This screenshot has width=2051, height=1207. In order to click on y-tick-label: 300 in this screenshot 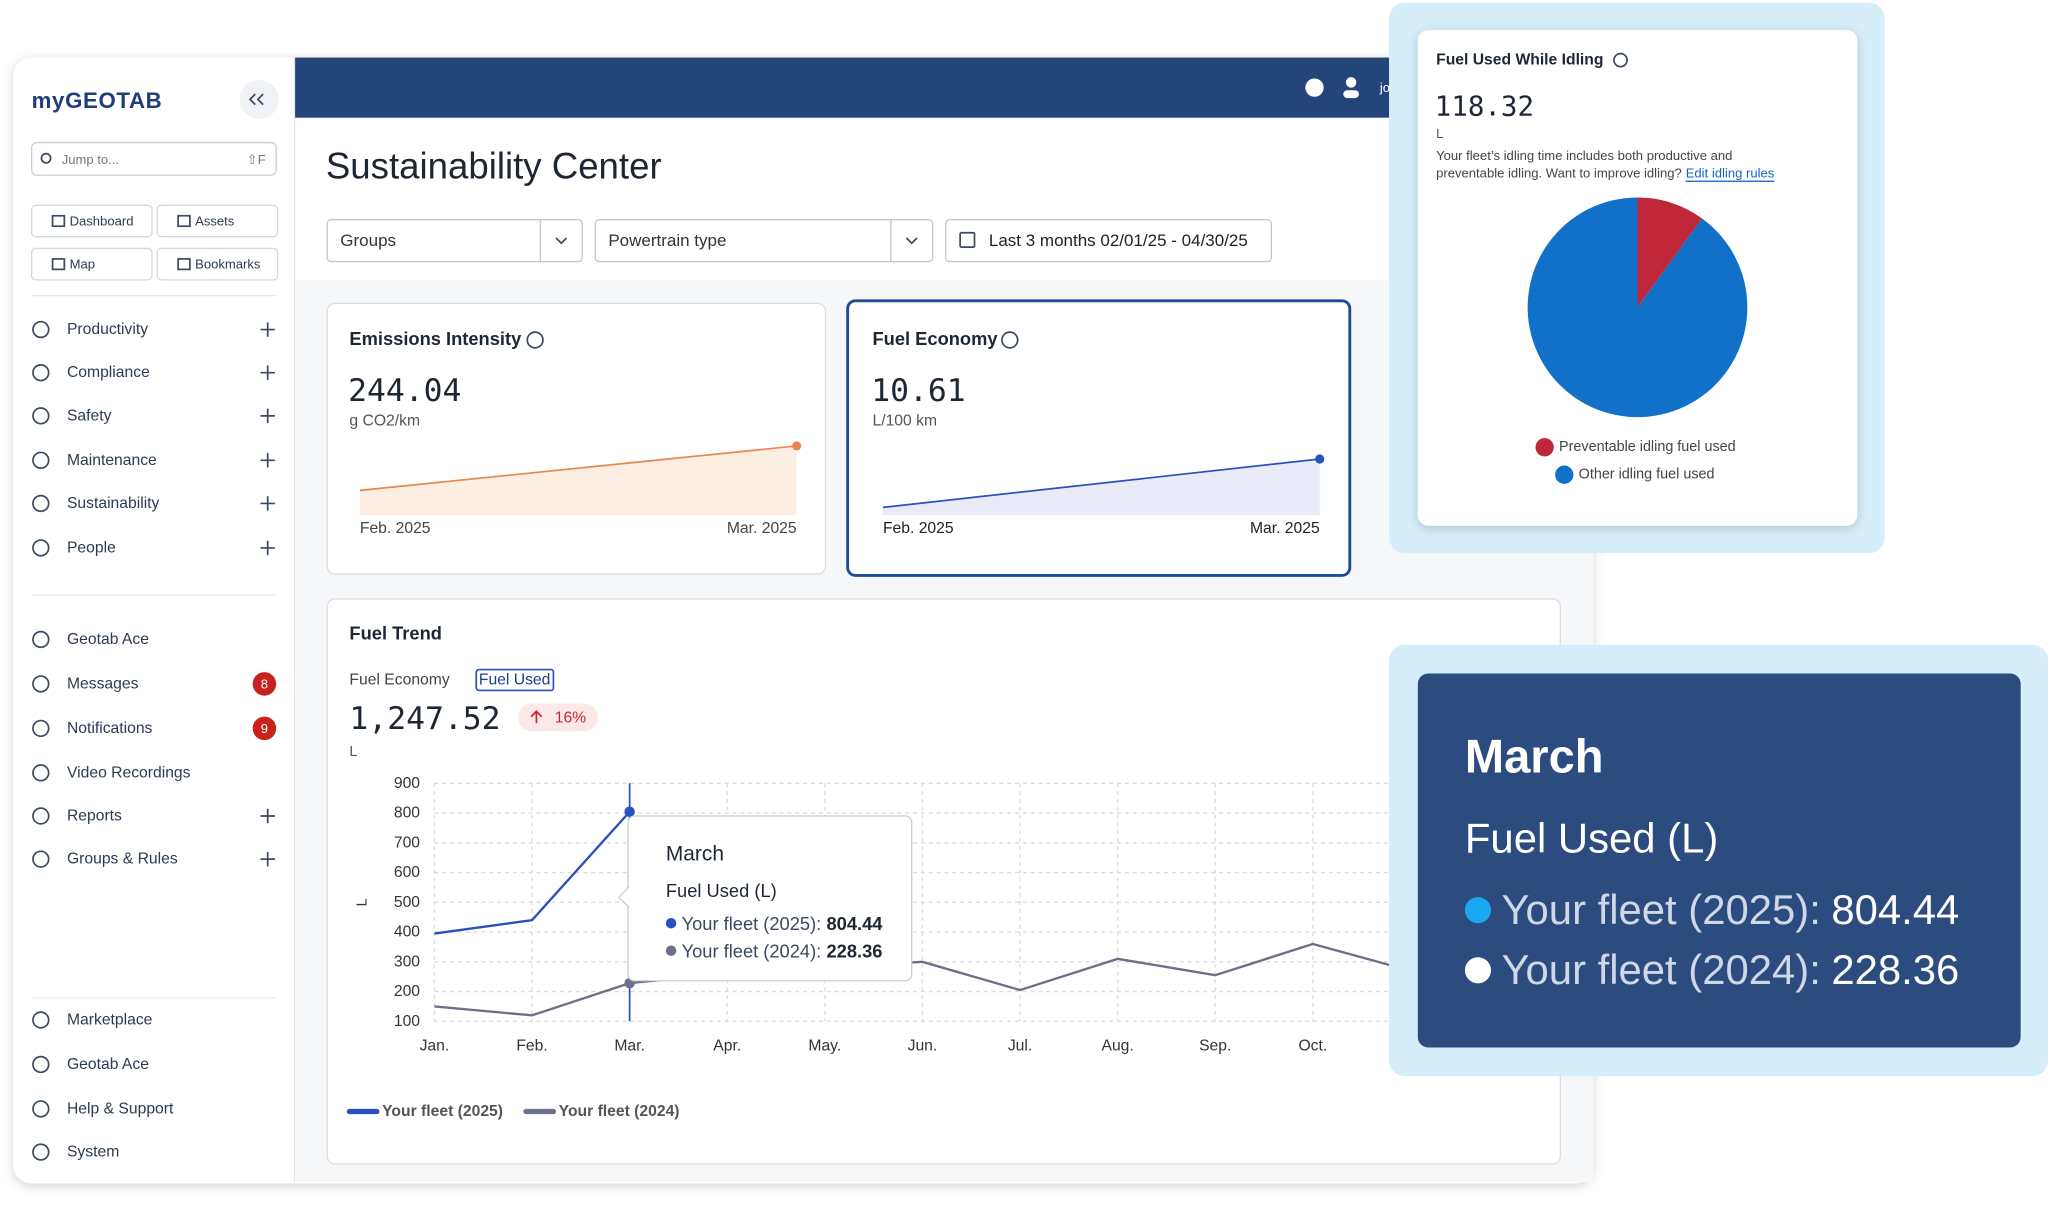, I will do `click(407, 961)`.